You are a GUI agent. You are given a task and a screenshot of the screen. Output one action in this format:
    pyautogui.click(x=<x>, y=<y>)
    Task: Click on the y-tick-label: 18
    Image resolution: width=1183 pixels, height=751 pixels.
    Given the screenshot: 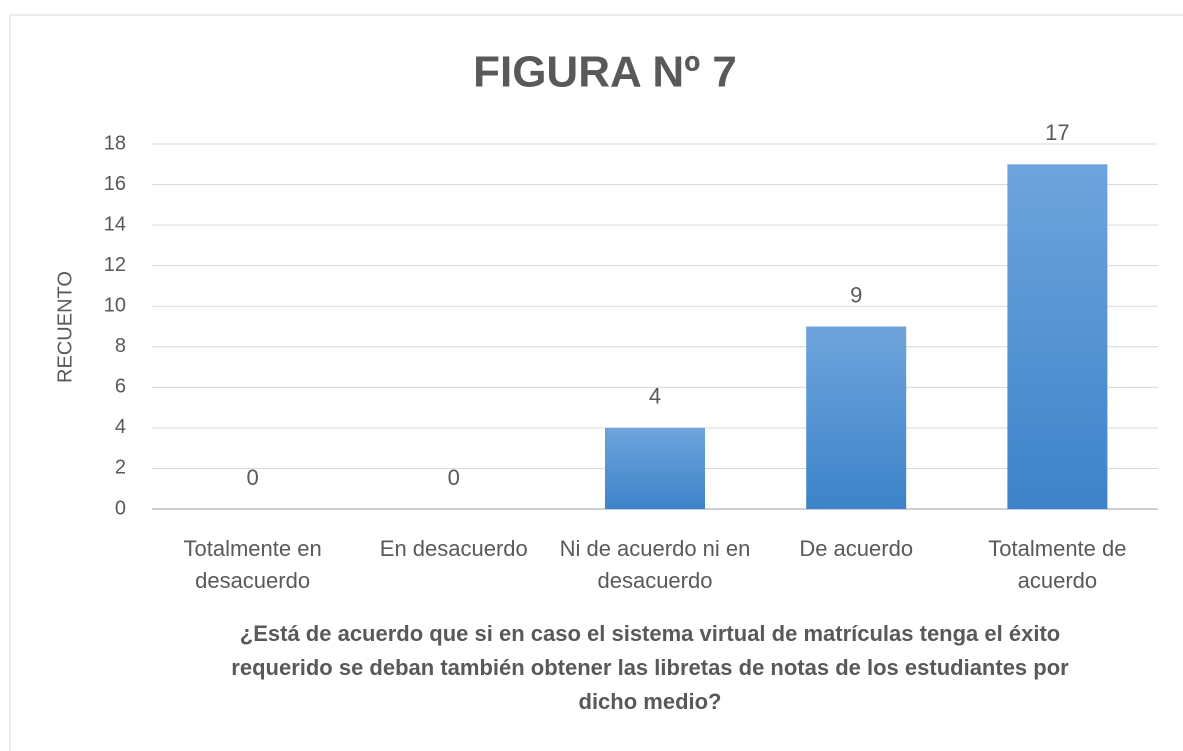 What is the action you would take?
    pyautogui.click(x=115, y=143)
    